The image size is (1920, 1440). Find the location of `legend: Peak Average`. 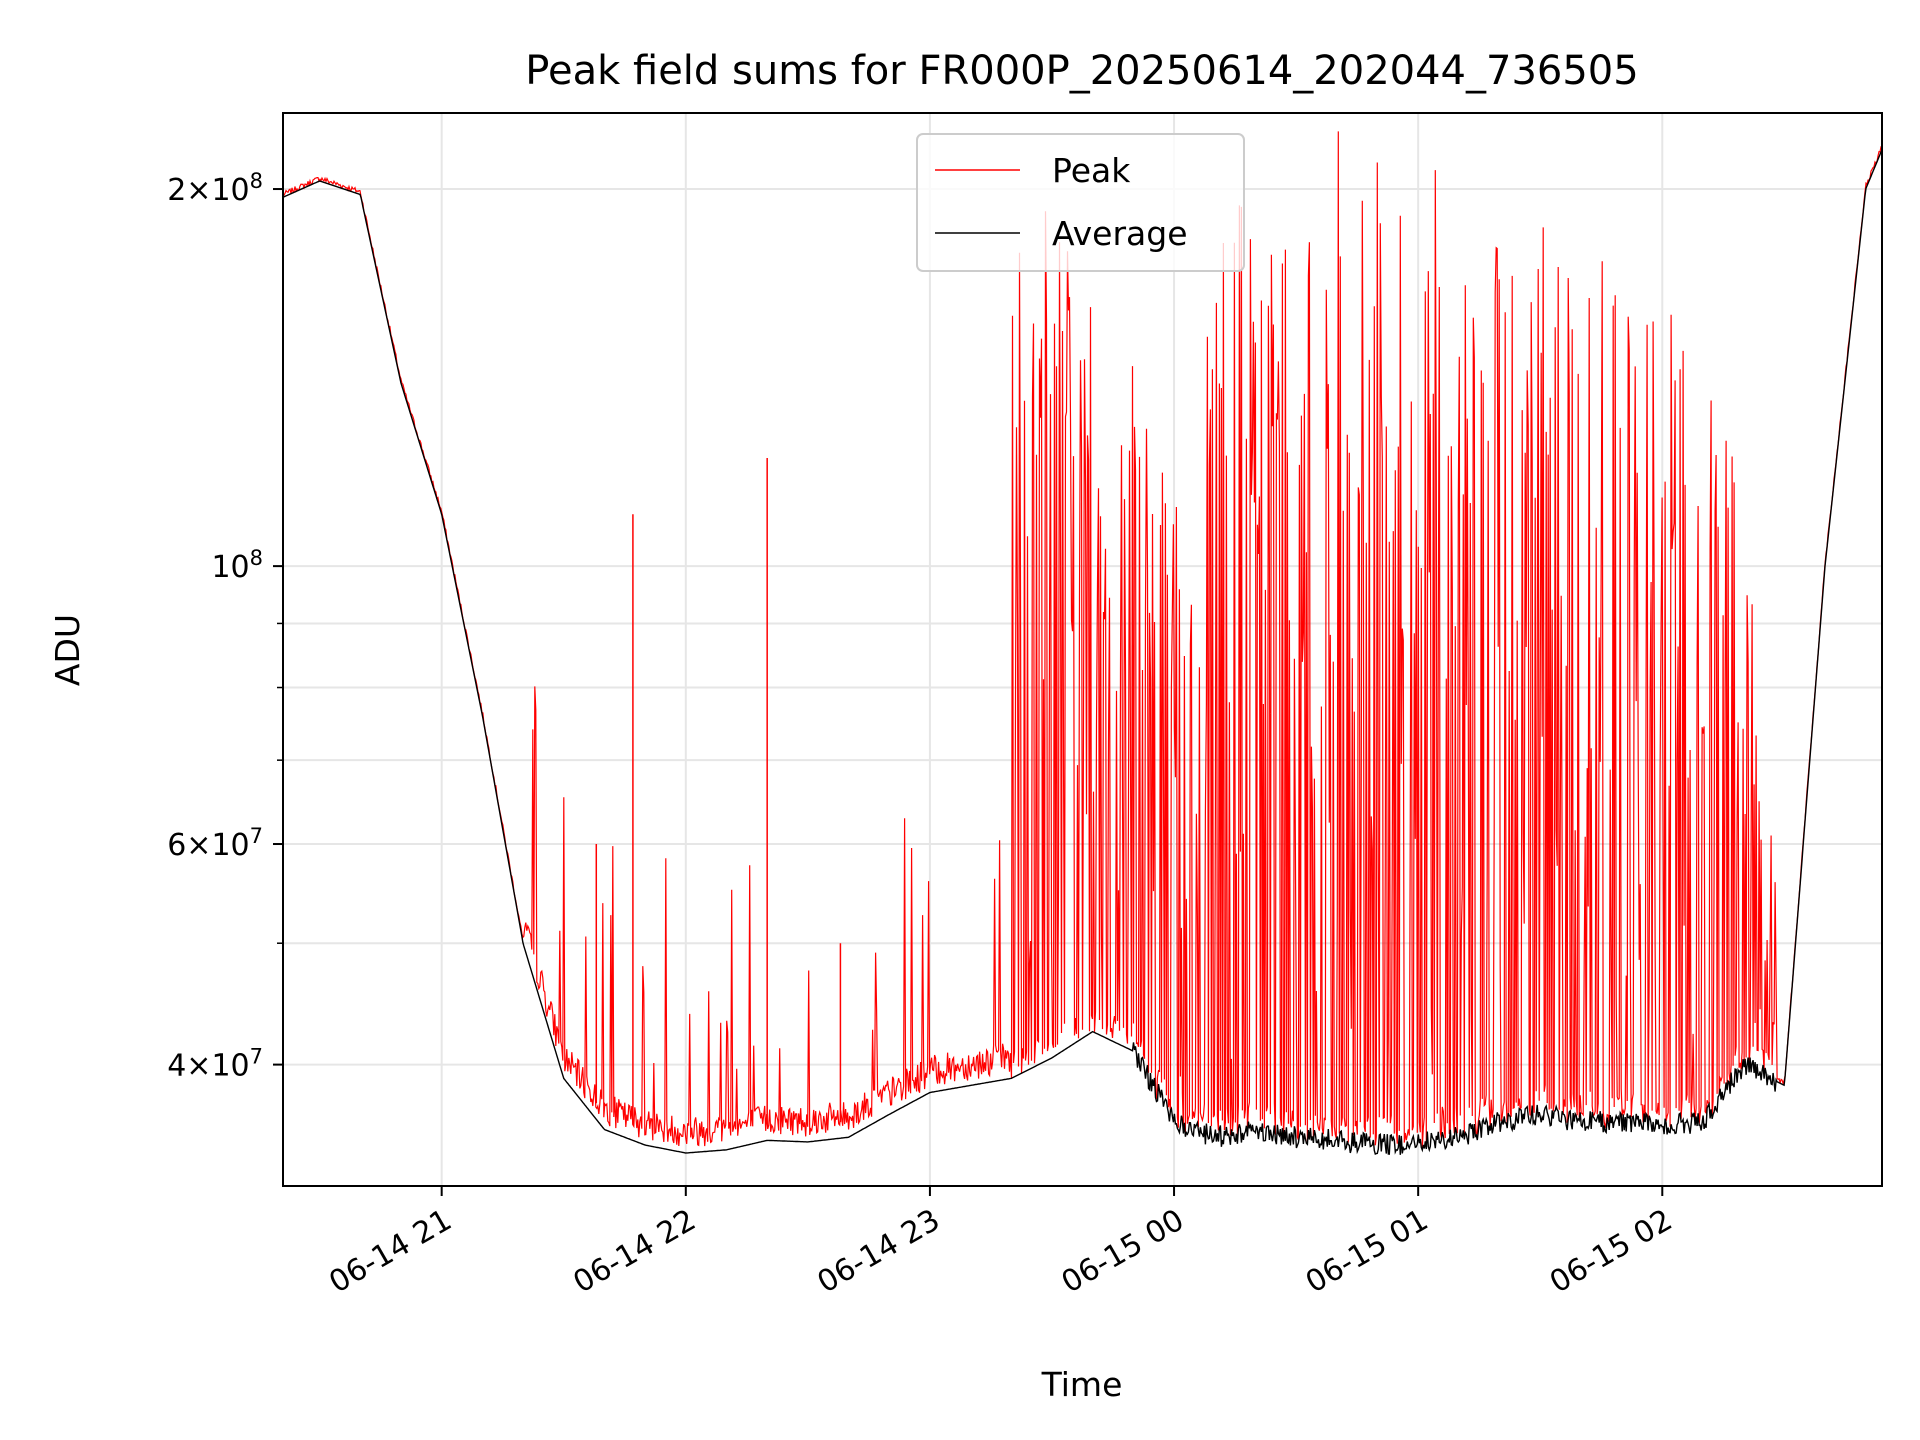

legend: Peak Average is located at coordinates (1080, 202).